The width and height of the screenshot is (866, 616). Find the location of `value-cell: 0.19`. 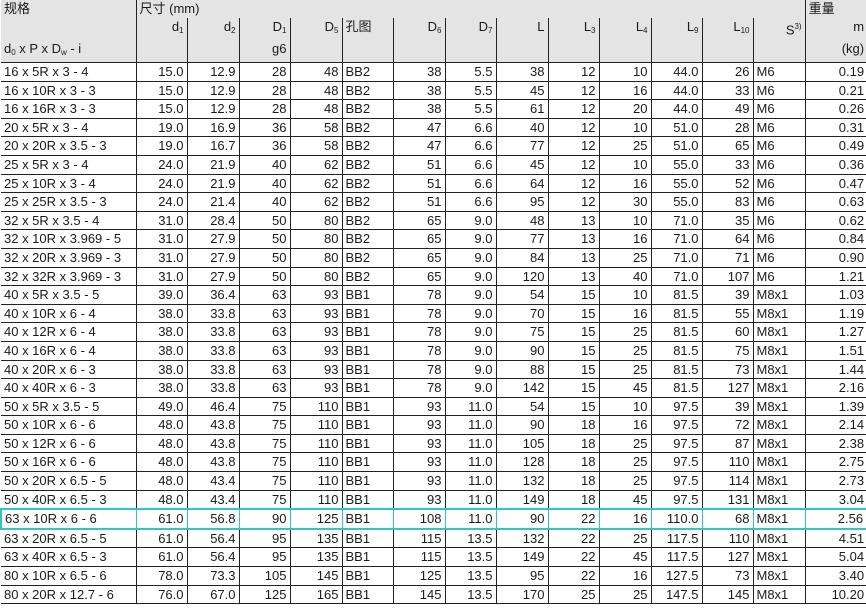

value-cell: 0.19 is located at coordinates (835, 72).